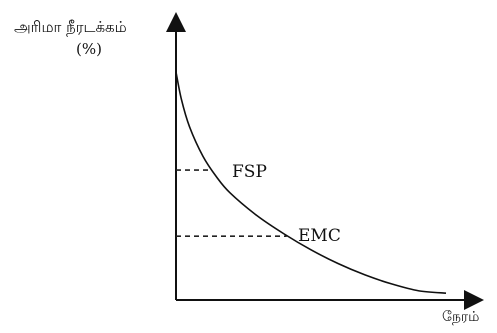 The height and width of the screenshot is (333, 497). What do you see at coordinates (89, 49) in the screenshot?
I see `y-axis-unit: (%)` at bounding box center [89, 49].